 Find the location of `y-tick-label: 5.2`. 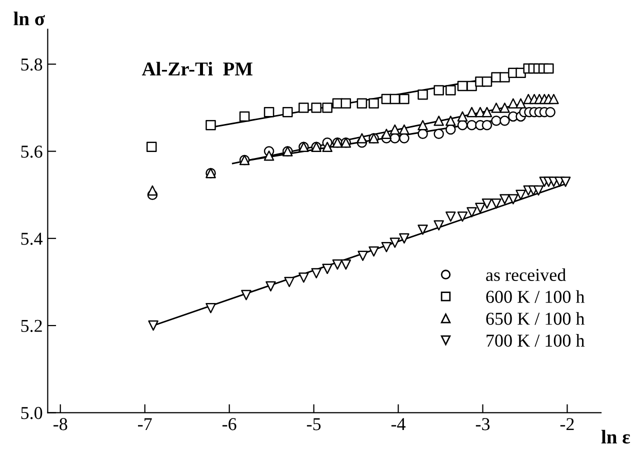

y-tick-label: 5.2 is located at coordinates (31, 326).